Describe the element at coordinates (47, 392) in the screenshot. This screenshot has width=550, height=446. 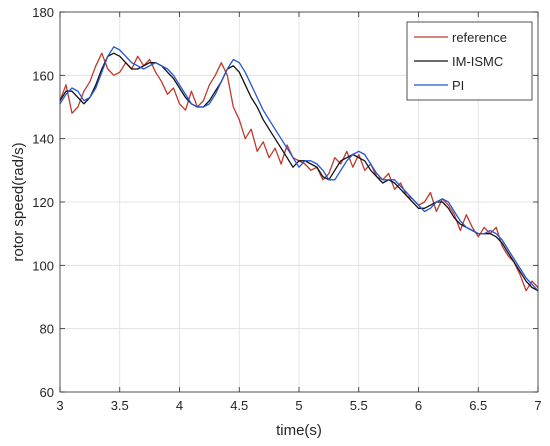
I see `y-tick-label: 60` at that location.